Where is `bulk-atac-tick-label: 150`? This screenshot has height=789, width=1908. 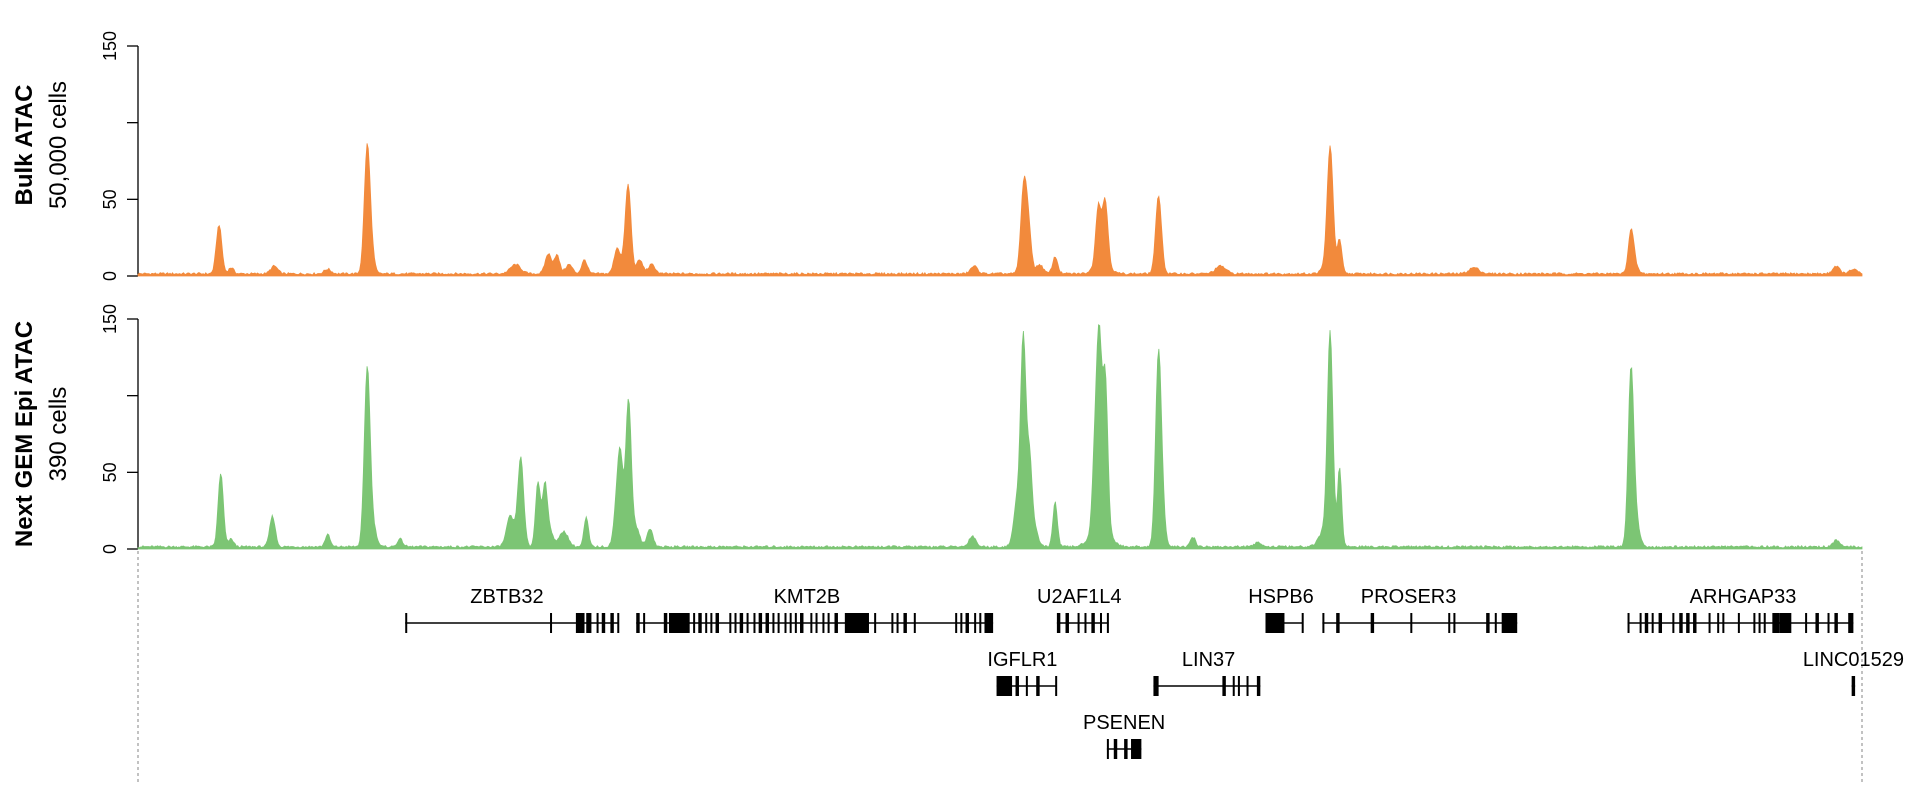 bulk-atac-tick-label: 150 is located at coordinates (110, 46).